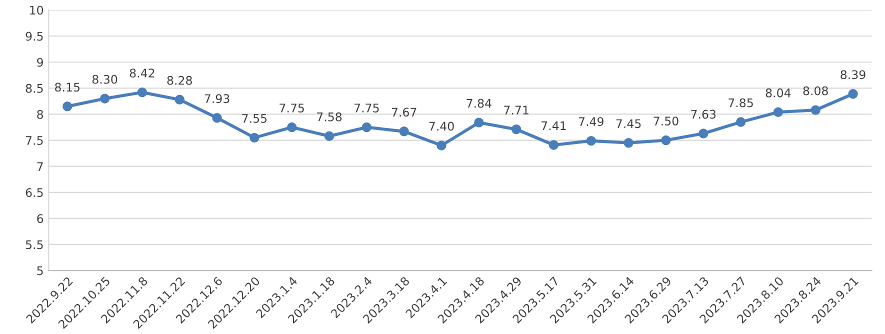  Describe the element at coordinates (40, 219) in the screenshot. I see `y-tick-label: 6` at that location.